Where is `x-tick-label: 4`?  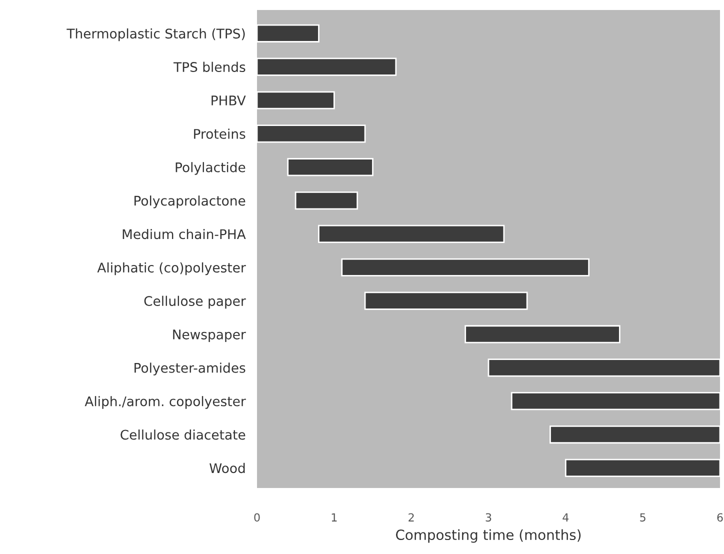 x-tick-label: 4 is located at coordinates (565, 517).